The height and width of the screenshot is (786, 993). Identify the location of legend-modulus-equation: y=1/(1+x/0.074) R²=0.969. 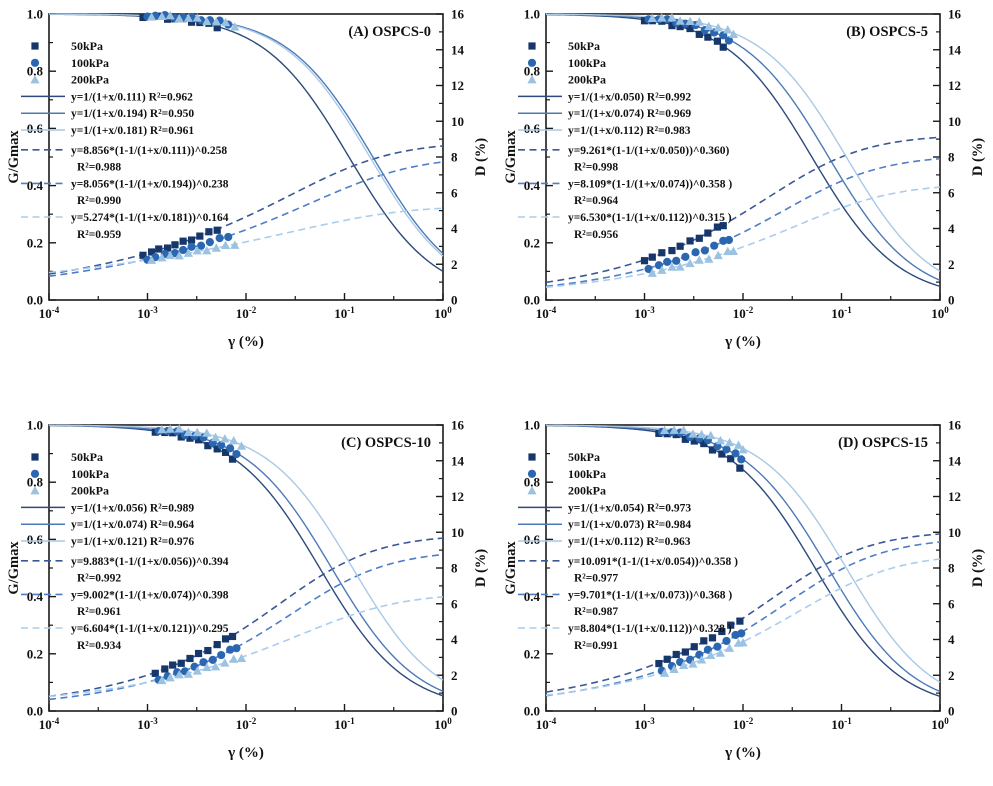
(629, 114).